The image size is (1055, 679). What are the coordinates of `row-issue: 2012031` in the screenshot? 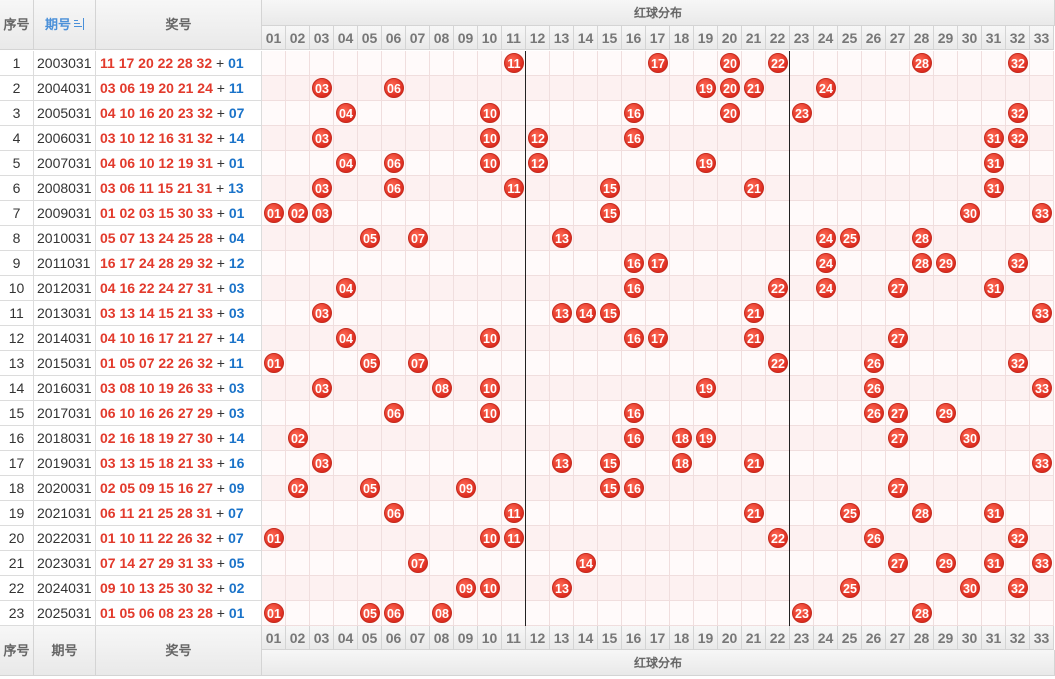 It's located at (65, 288).